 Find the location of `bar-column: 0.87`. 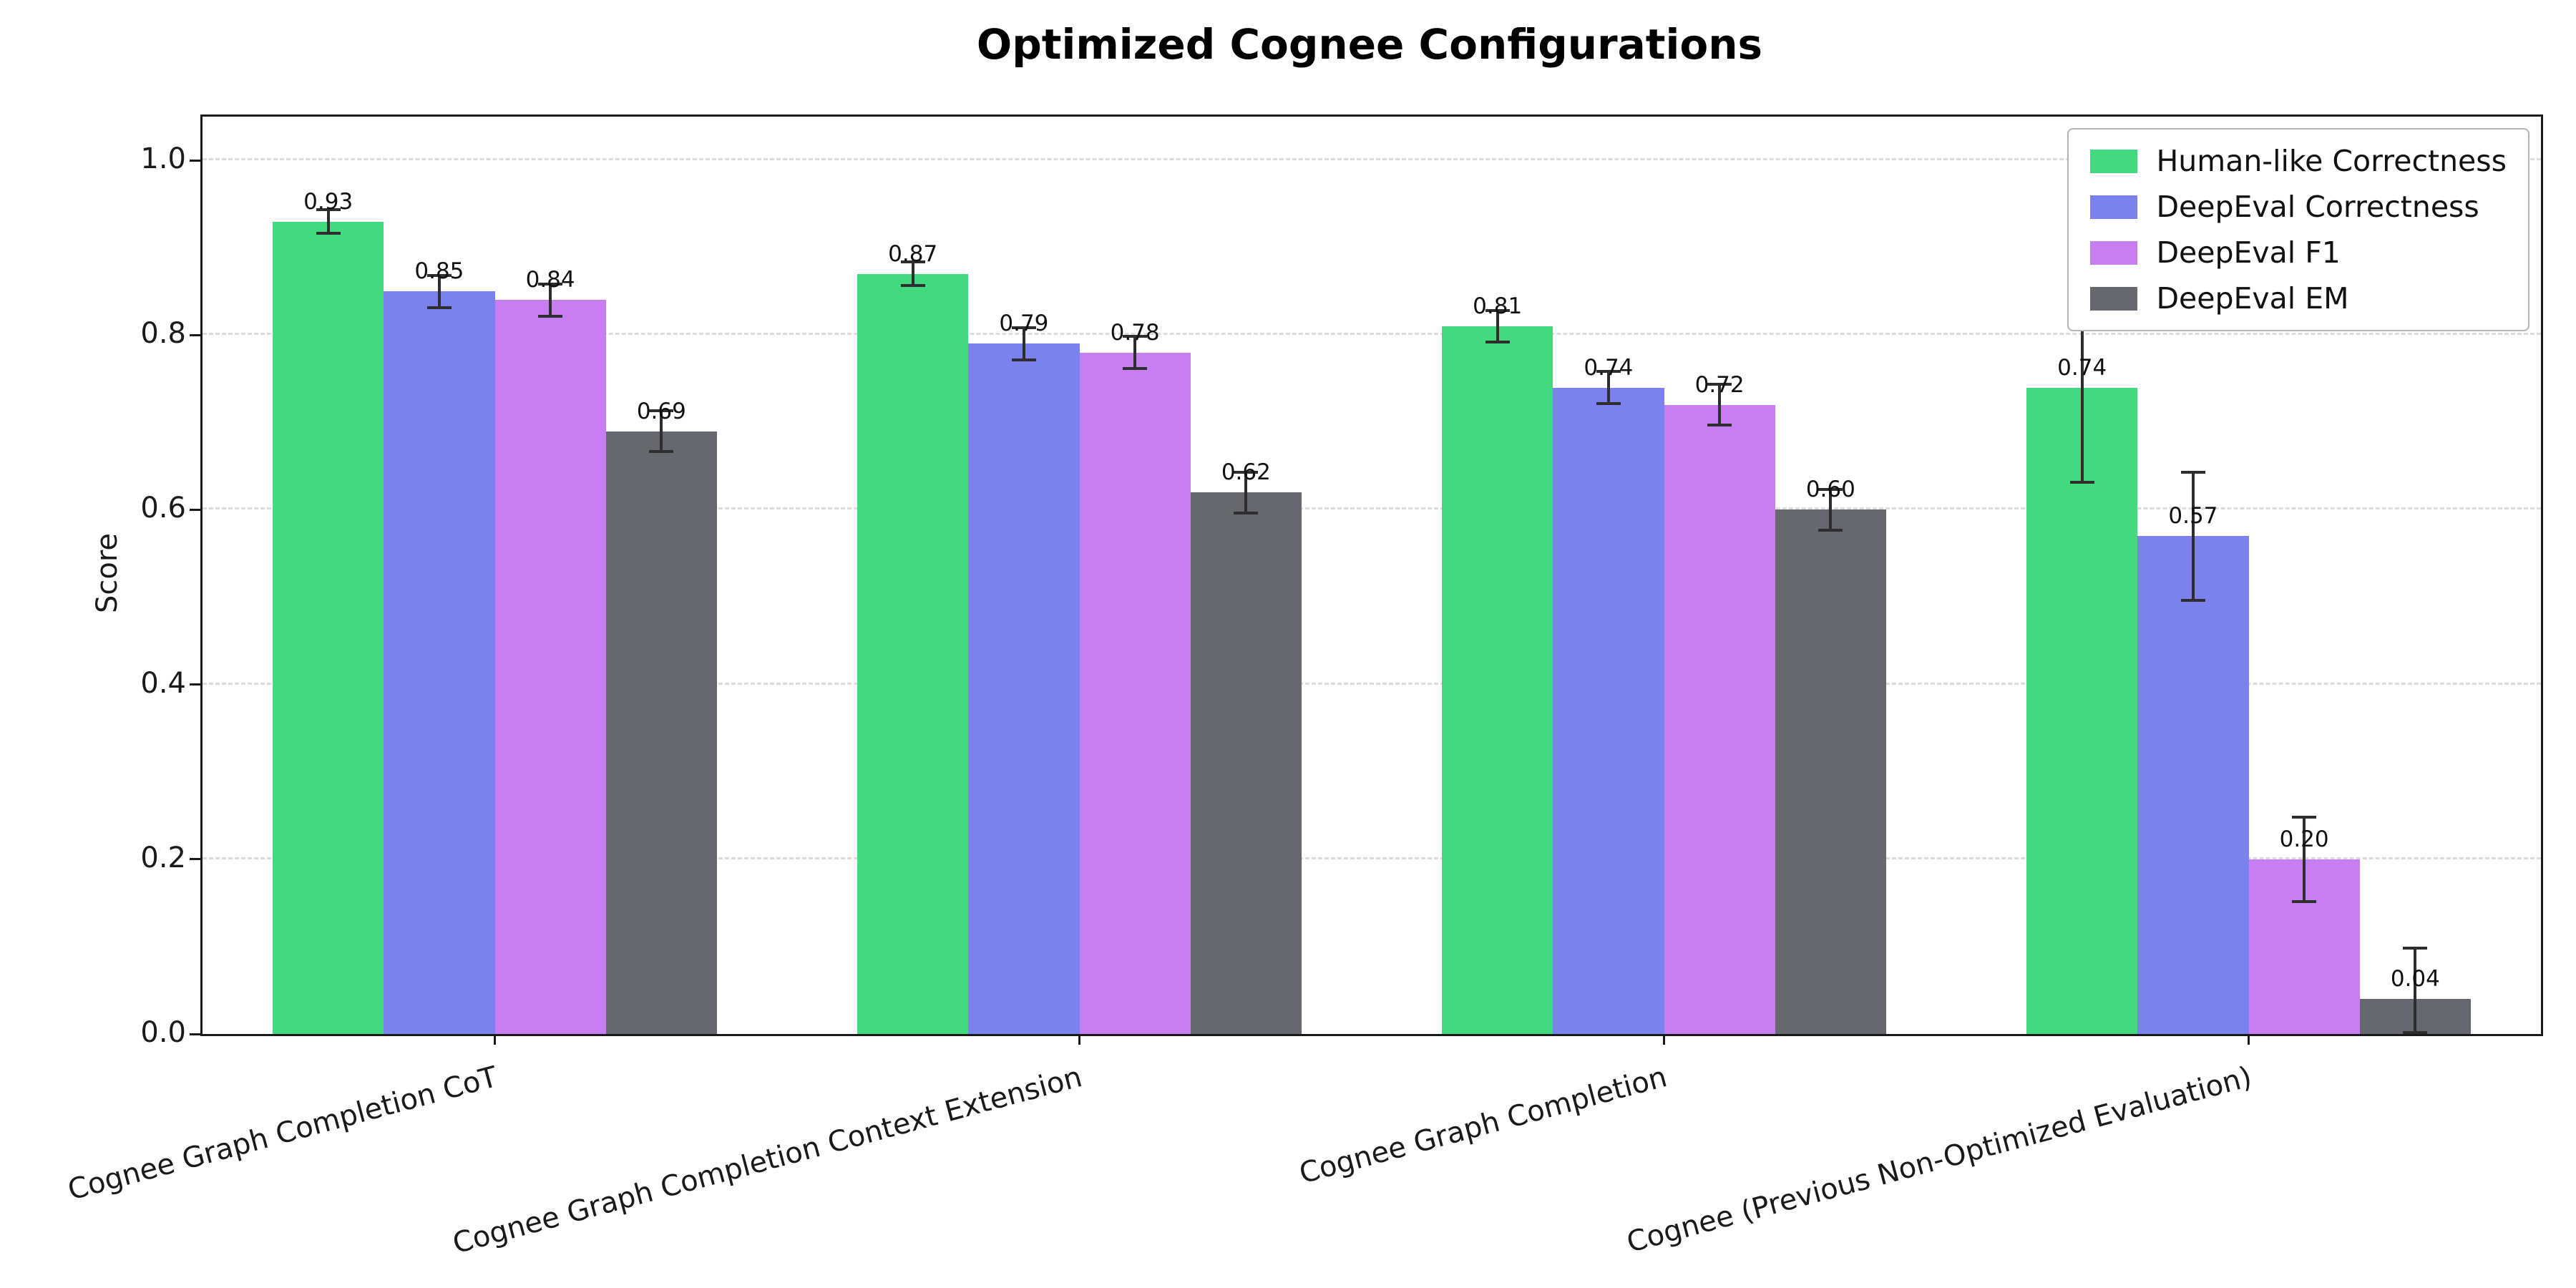

bar-column: 0.87 is located at coordinates (913, 575).